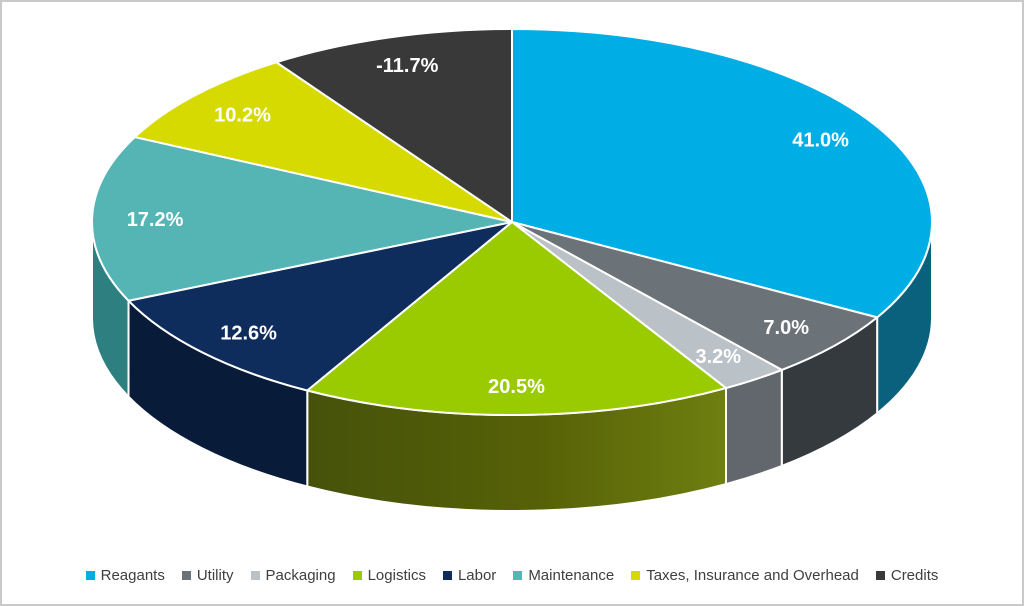  I want to click on legend-swatch-labor, so click(447, 575).